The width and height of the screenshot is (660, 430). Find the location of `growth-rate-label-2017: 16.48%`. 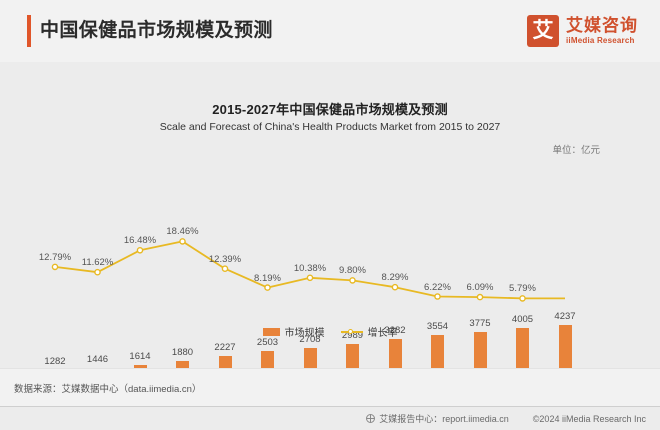

growth-rate-label-2017: 16.48% is located at coordinates (140, 241).